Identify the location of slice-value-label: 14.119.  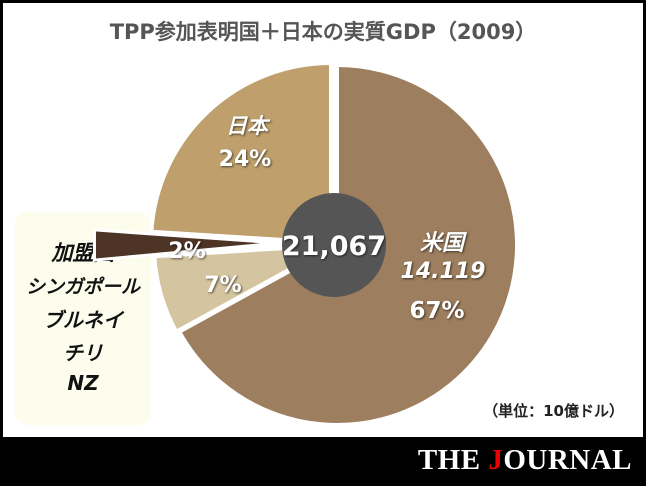
(443, 271).